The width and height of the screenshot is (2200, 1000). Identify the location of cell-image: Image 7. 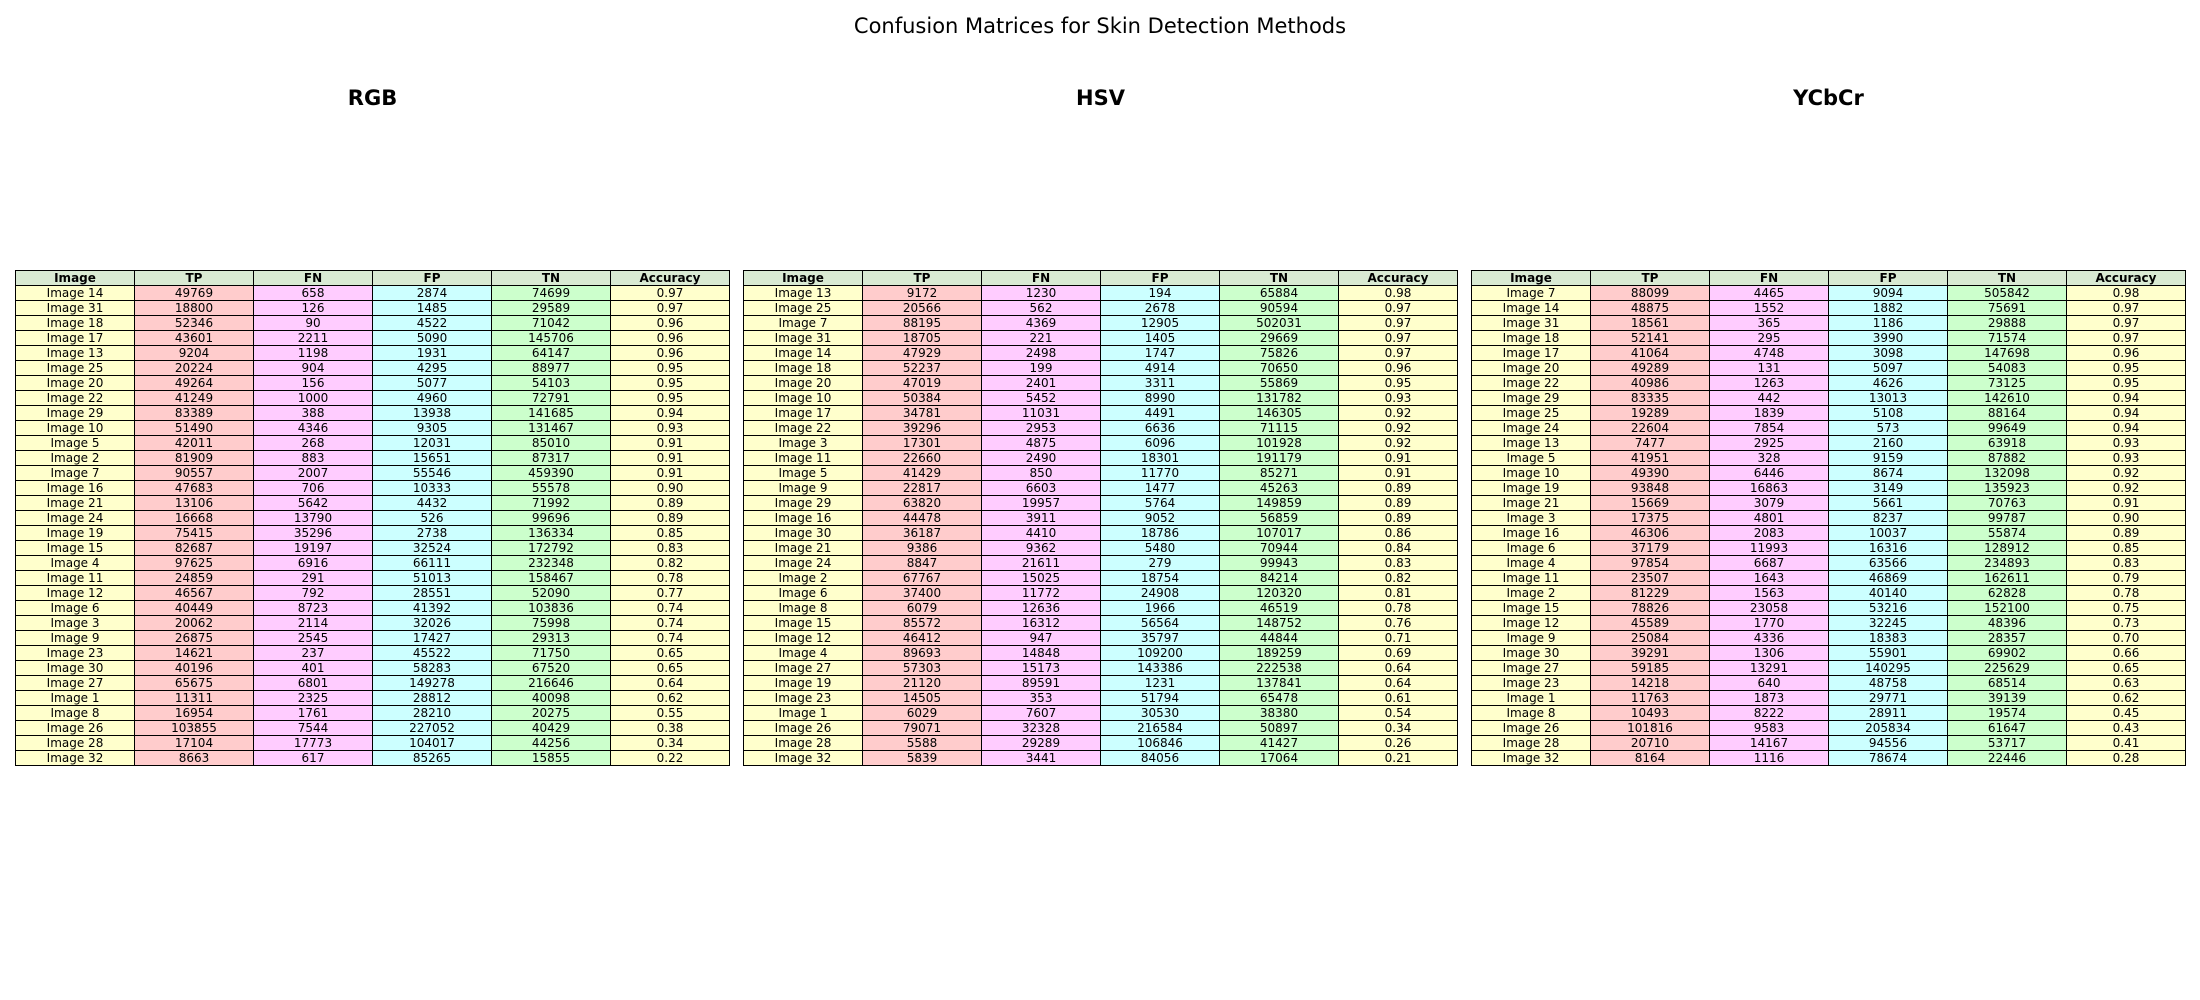
(803, 323).